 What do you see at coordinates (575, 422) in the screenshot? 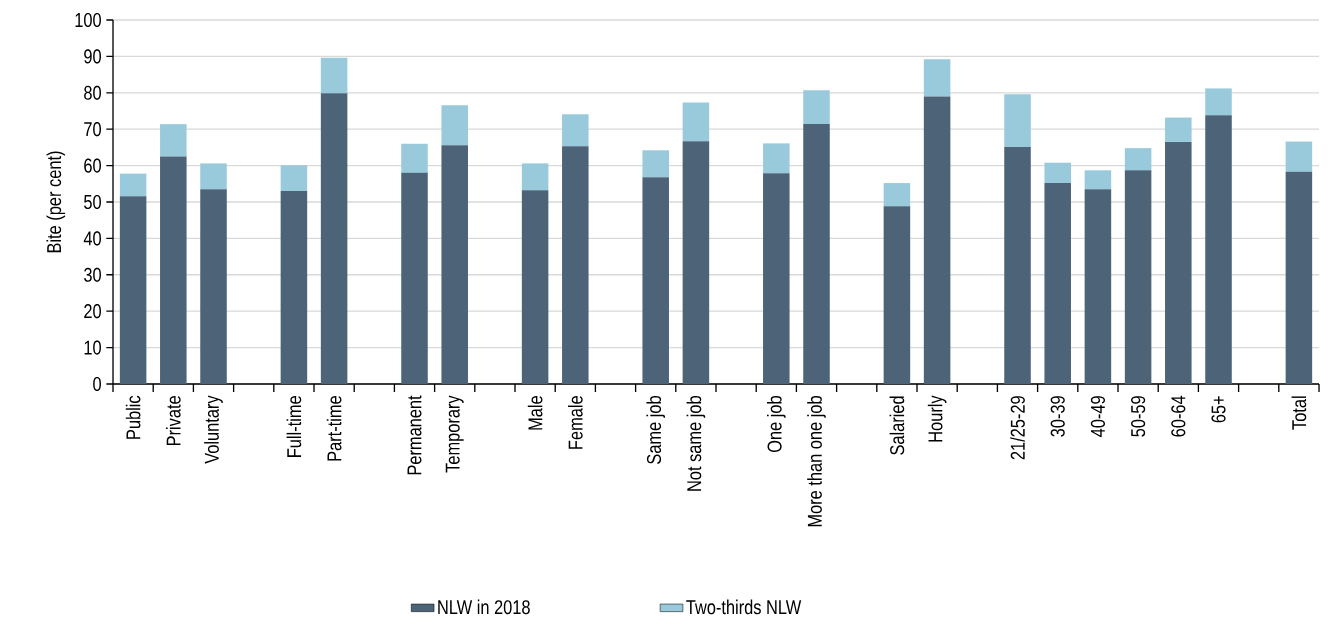
I see `x-tick-label: Female` at bounding box center [575, 422].